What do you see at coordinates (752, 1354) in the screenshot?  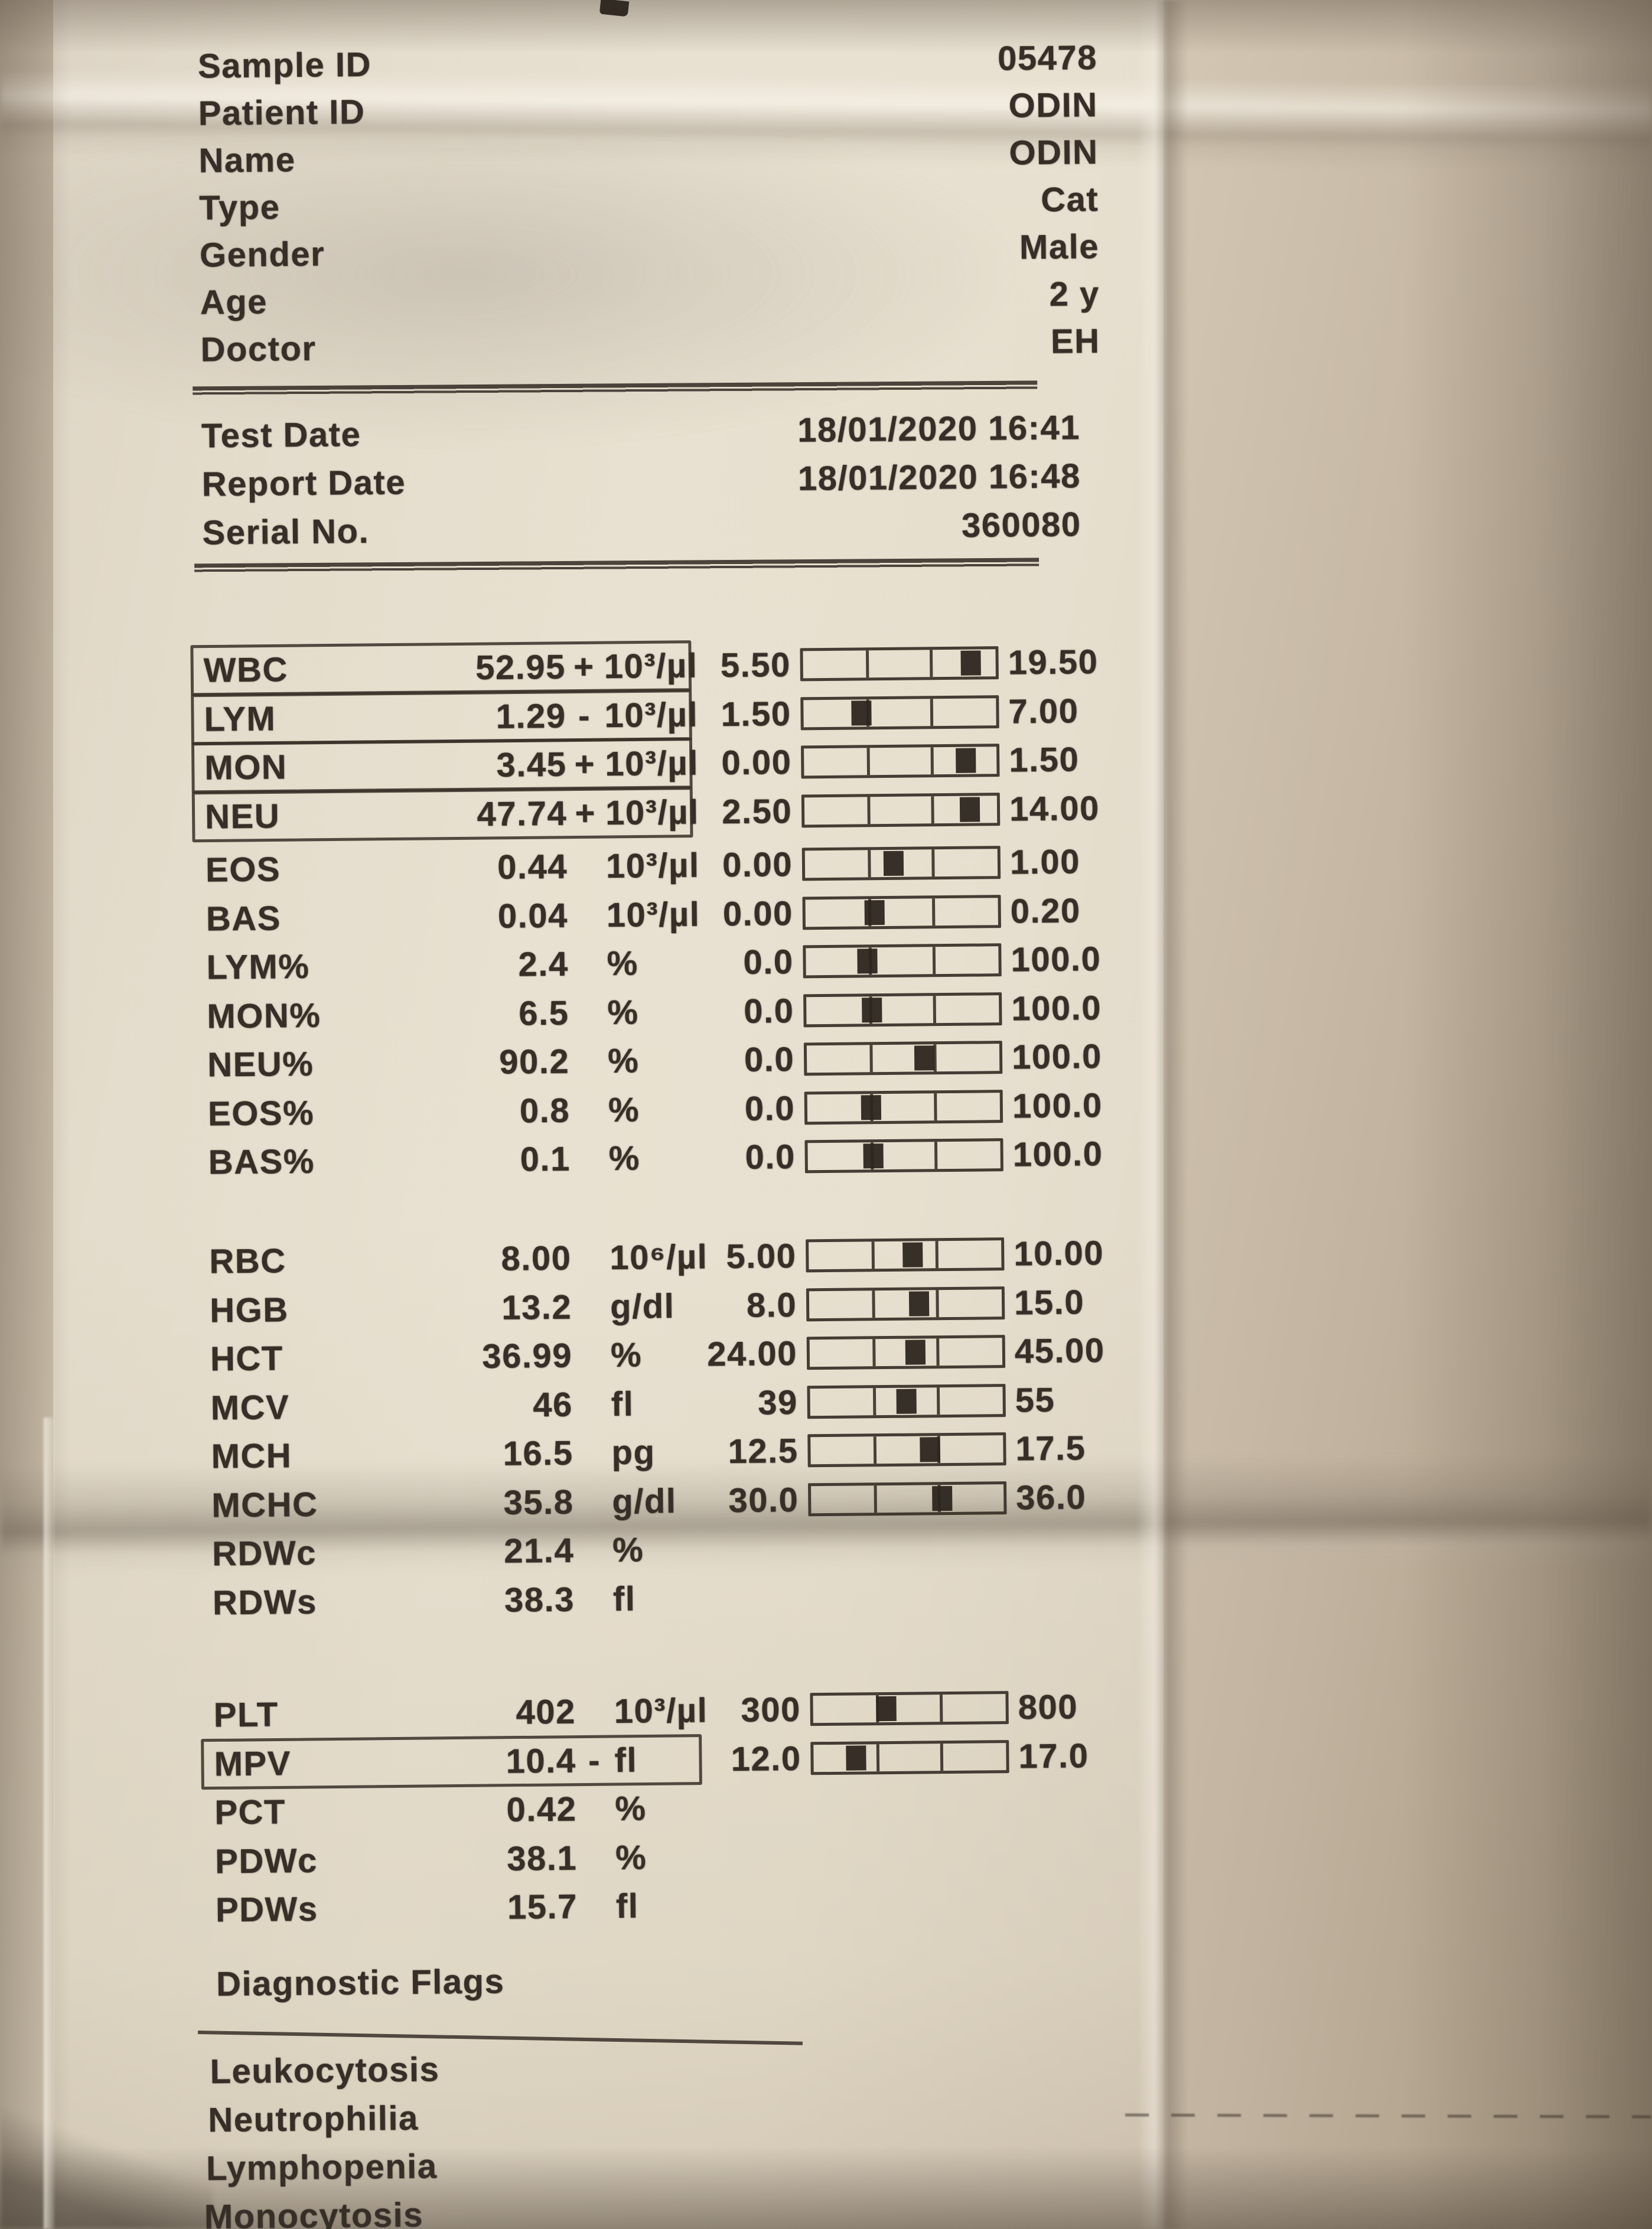 I see `range-min-label: 24.00` at bounding box center [752, 1354].